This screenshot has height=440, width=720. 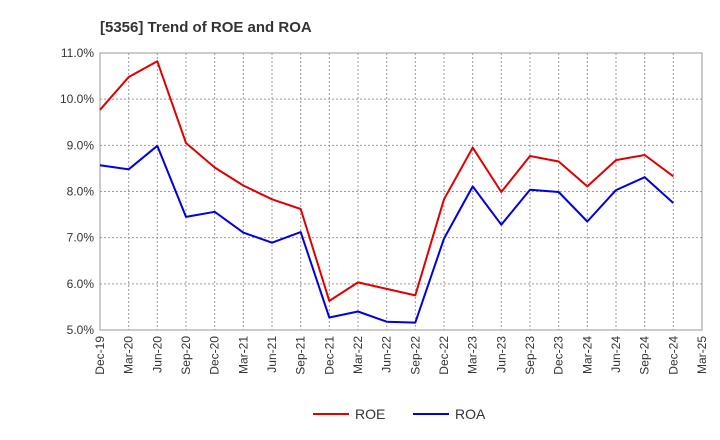 What do you see at coordinates (77, 99) in the screenshot?
I see `y-tick-label: 10.0%` at bounding box center [77, 99].